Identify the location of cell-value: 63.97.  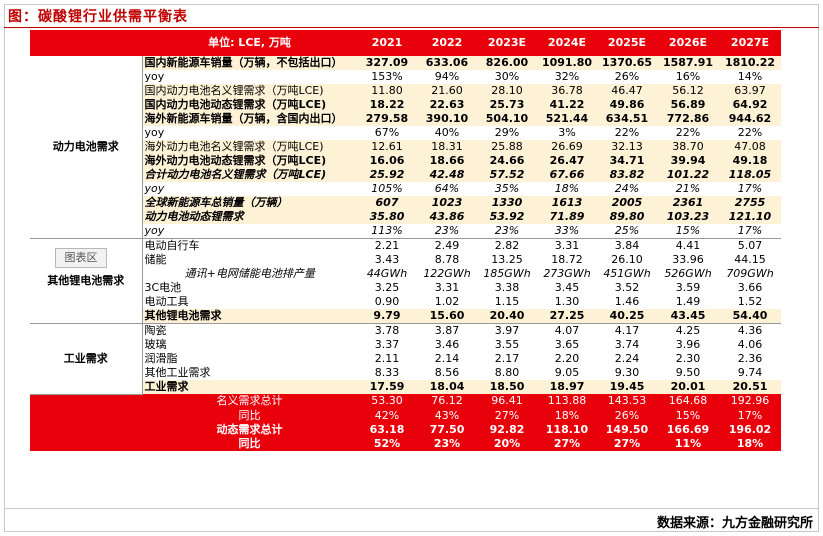
(750, 91).